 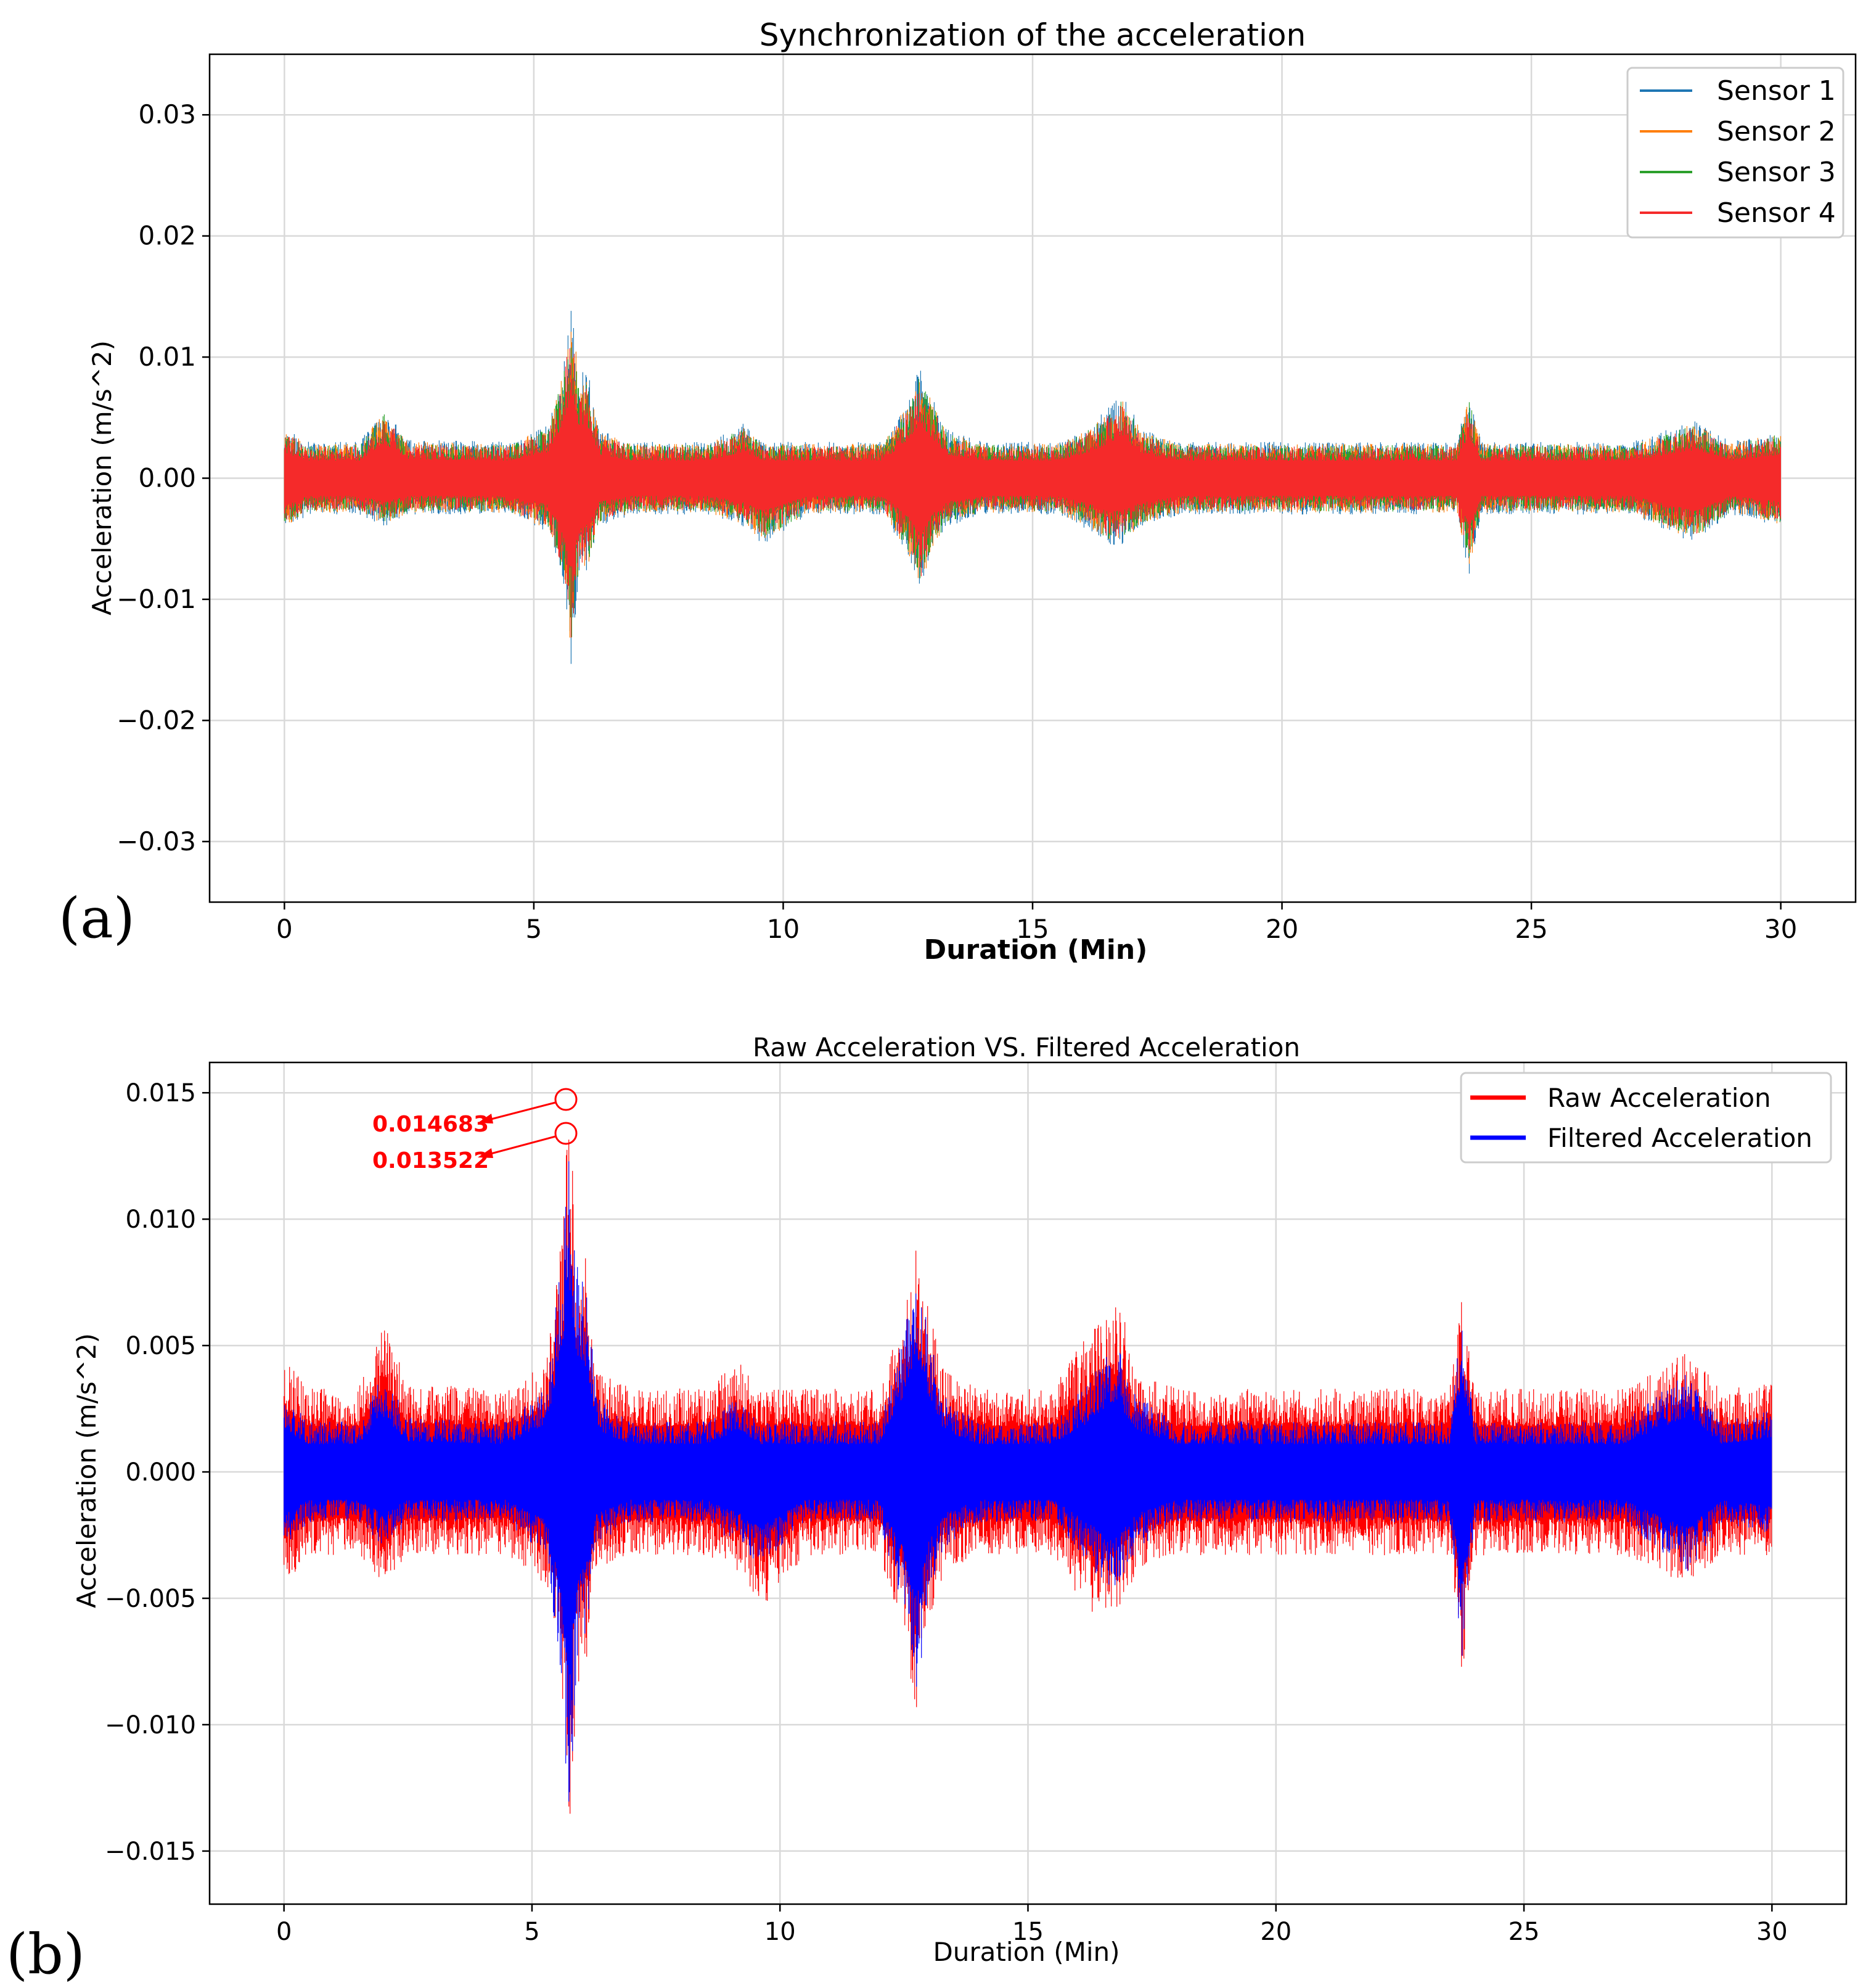 What do you see at coordinates (486, 1118) in the screenshot?
I see `annotation-arrowhead-raw-peak` at bounding box center [486, 1118].